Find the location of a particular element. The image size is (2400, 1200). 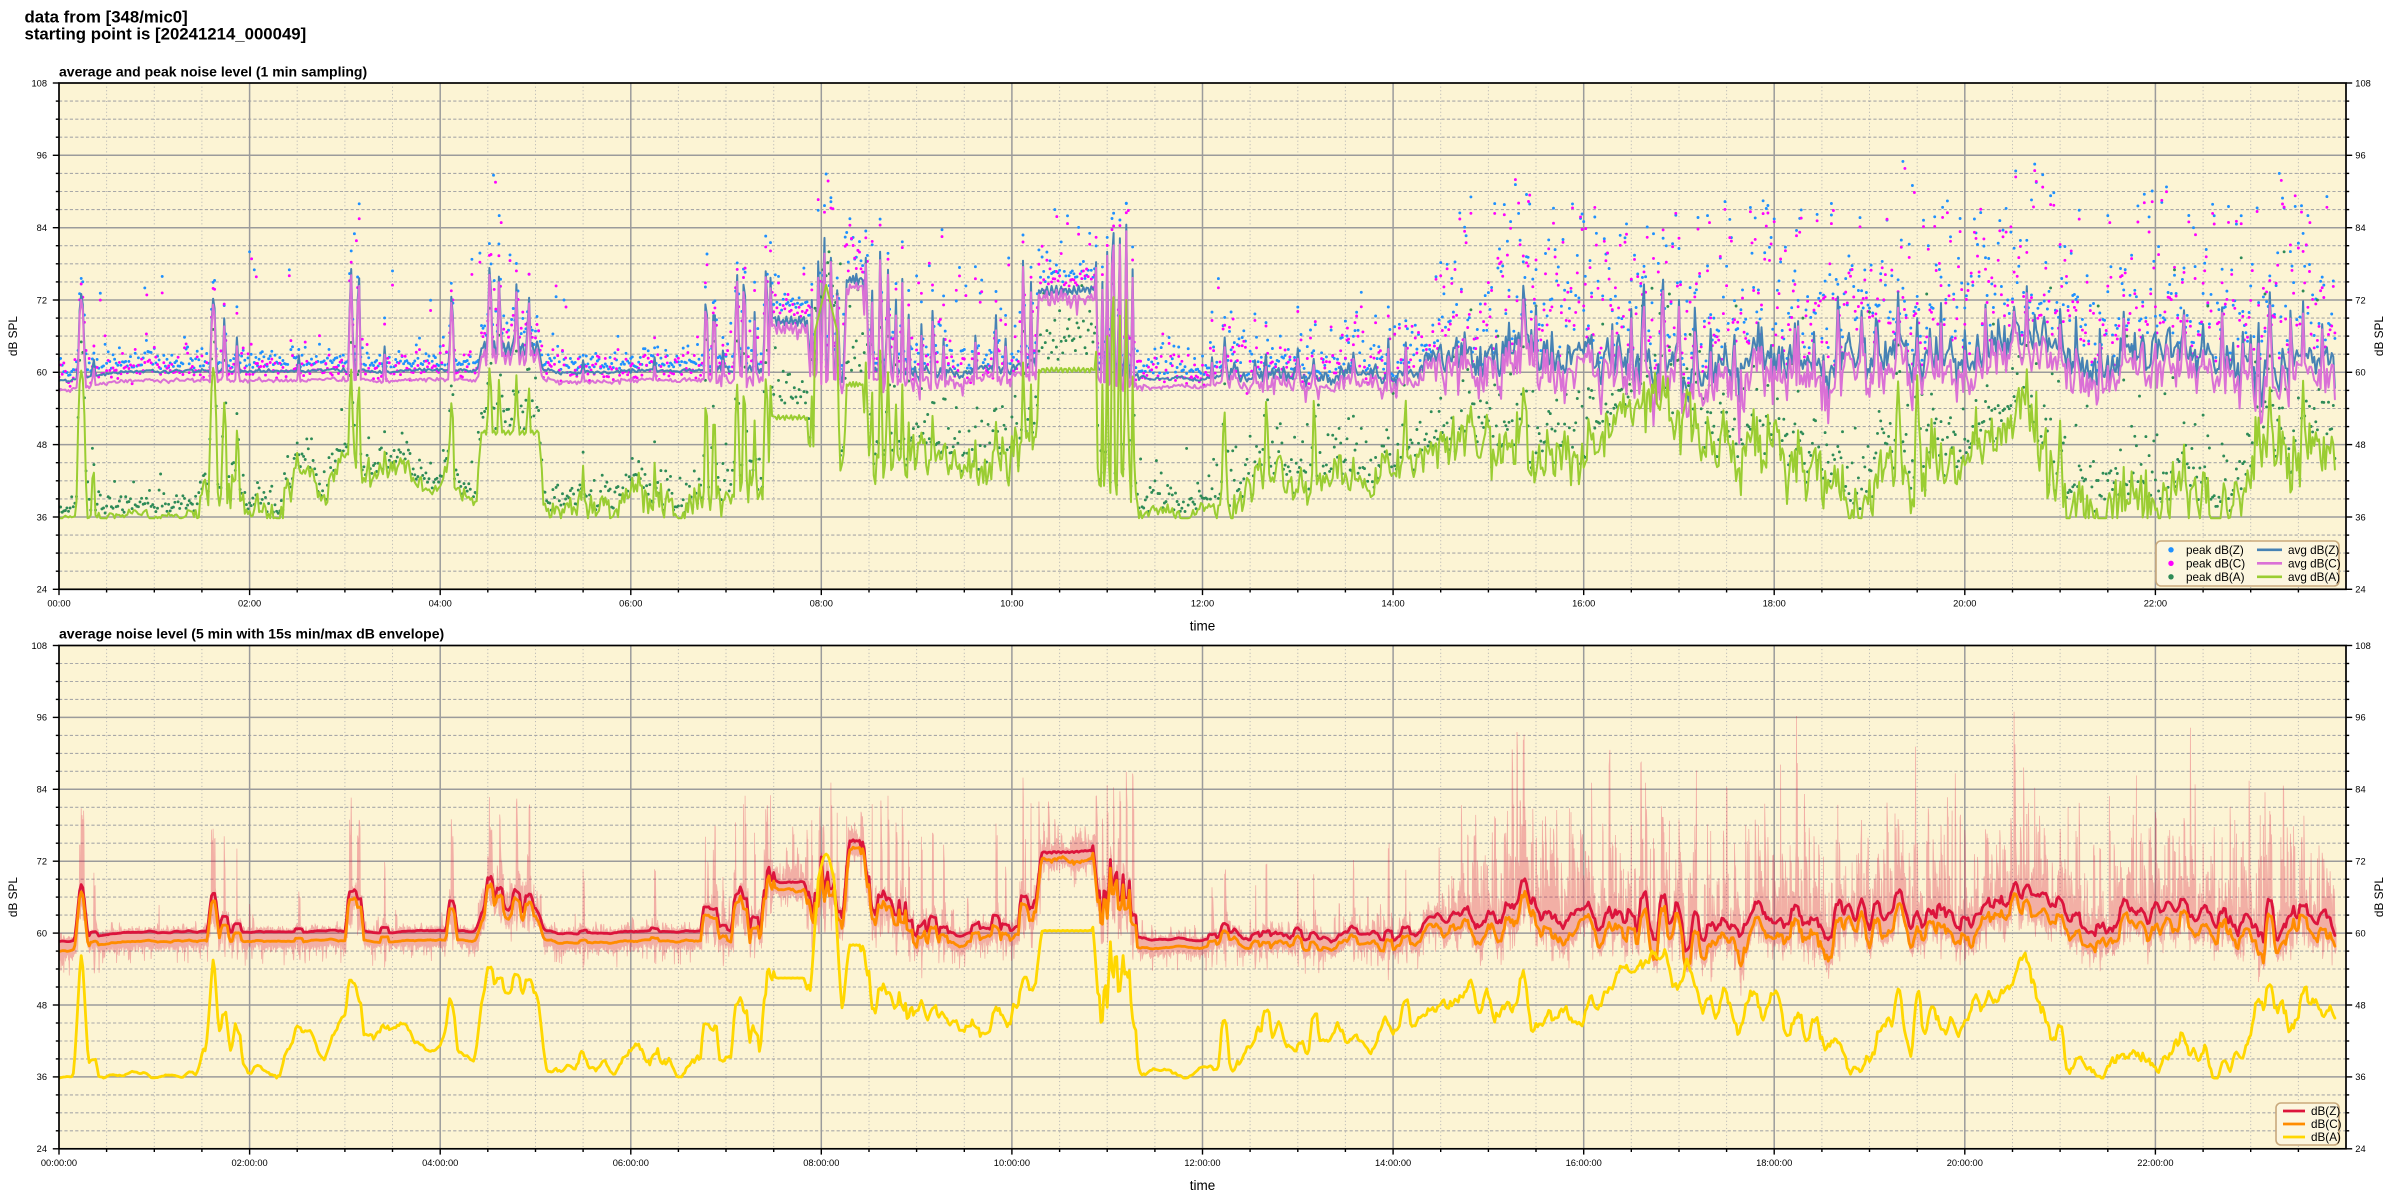

svg-text: 12:00:00 is located at coordinates (1202, 1163).